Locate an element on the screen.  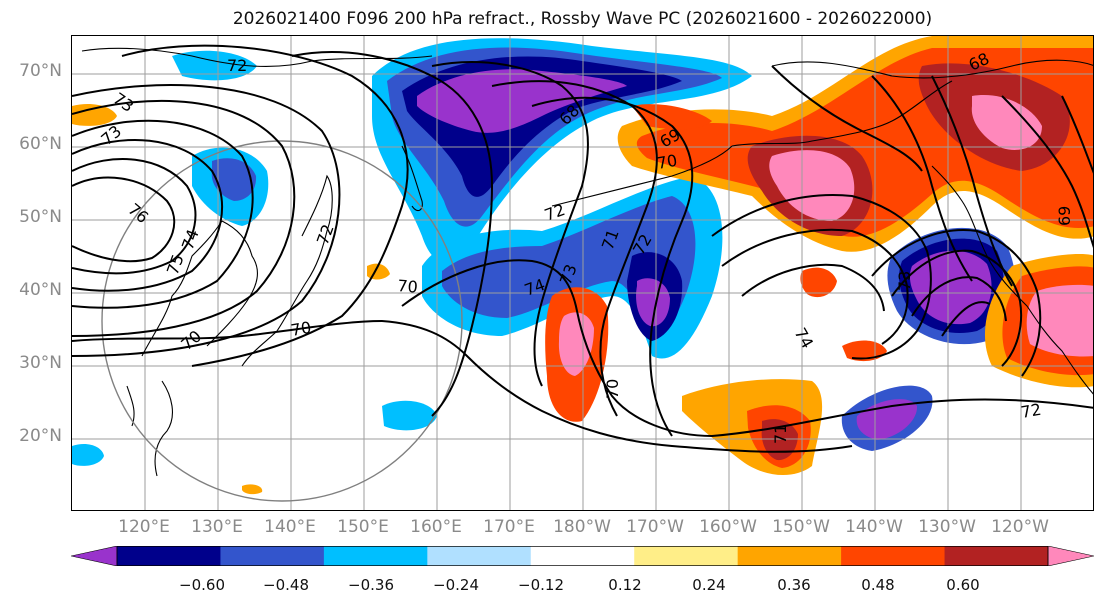
lat-label-60n: 60°N is located at coordinates (40, 144).